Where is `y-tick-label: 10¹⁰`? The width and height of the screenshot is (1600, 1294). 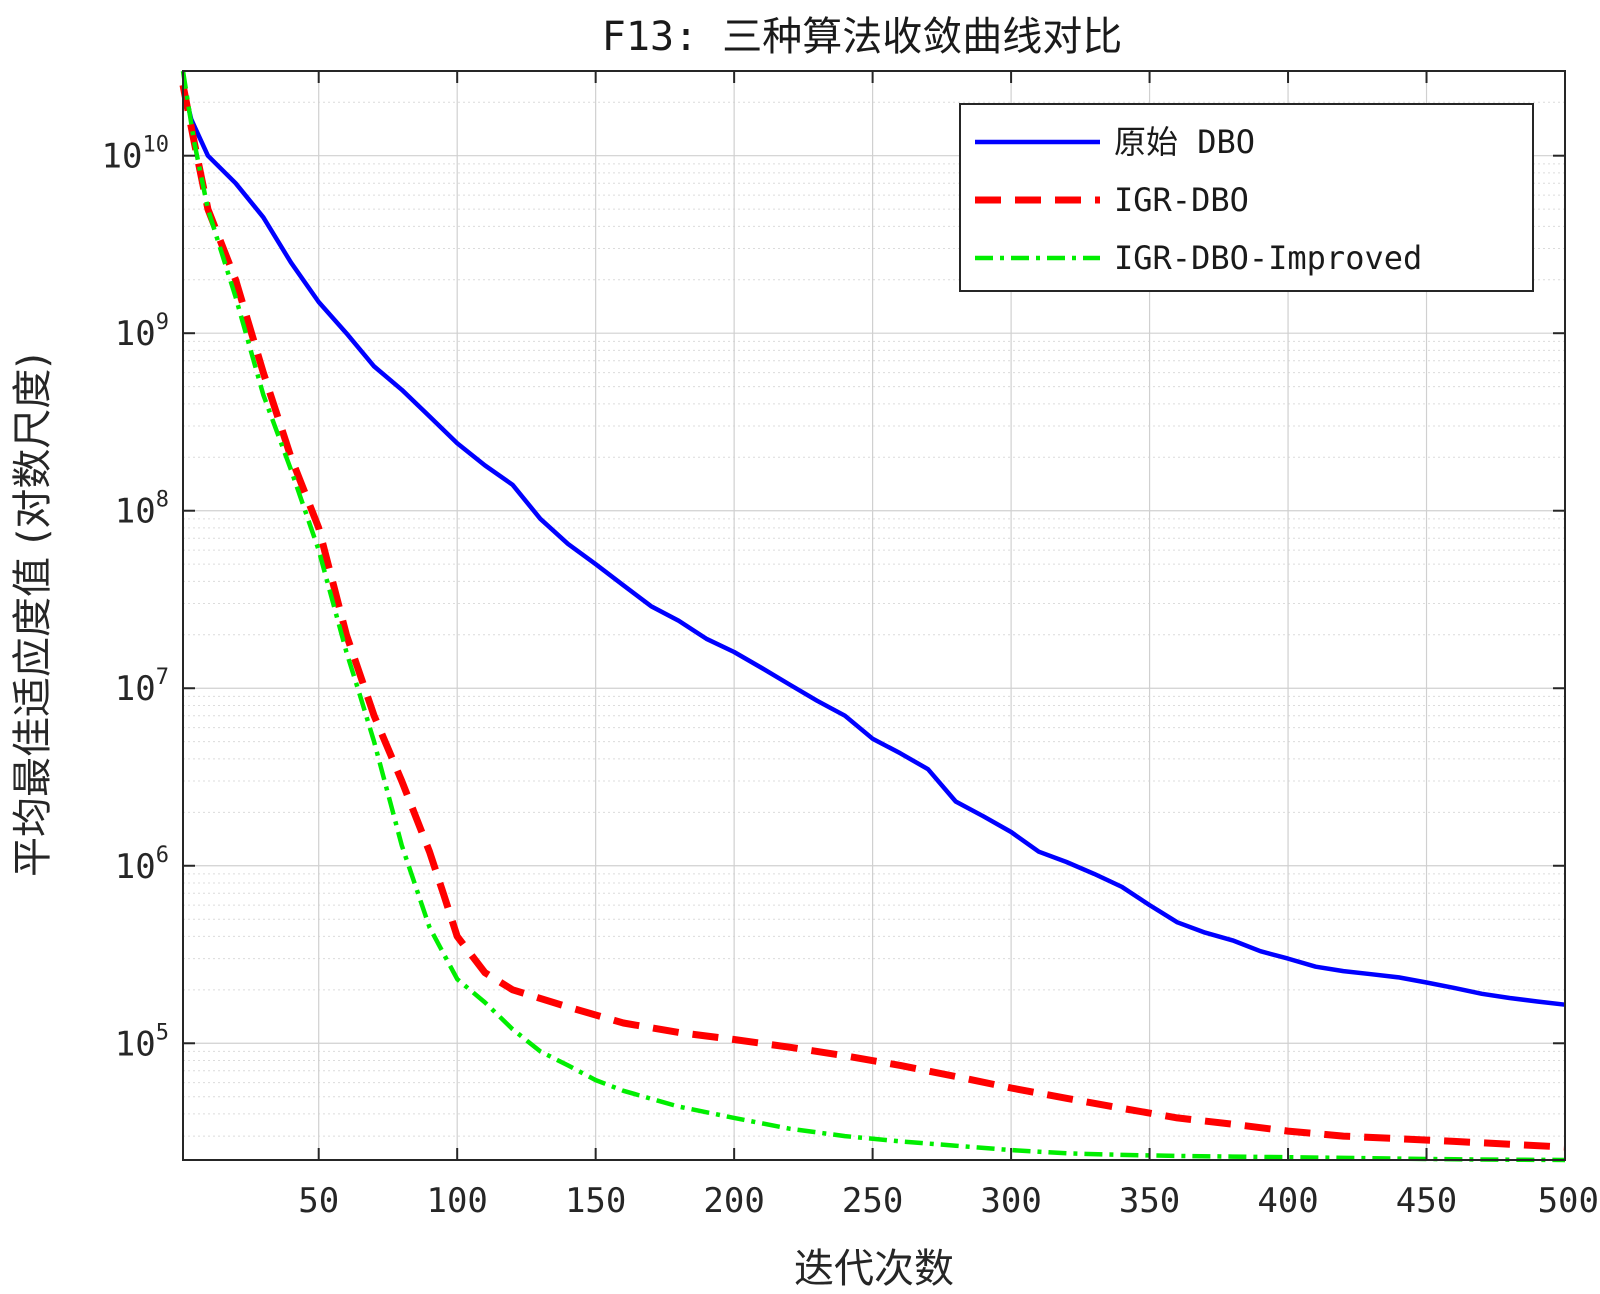
y-tick-label: 10¹⁰ is located at coordinates (135, 155).